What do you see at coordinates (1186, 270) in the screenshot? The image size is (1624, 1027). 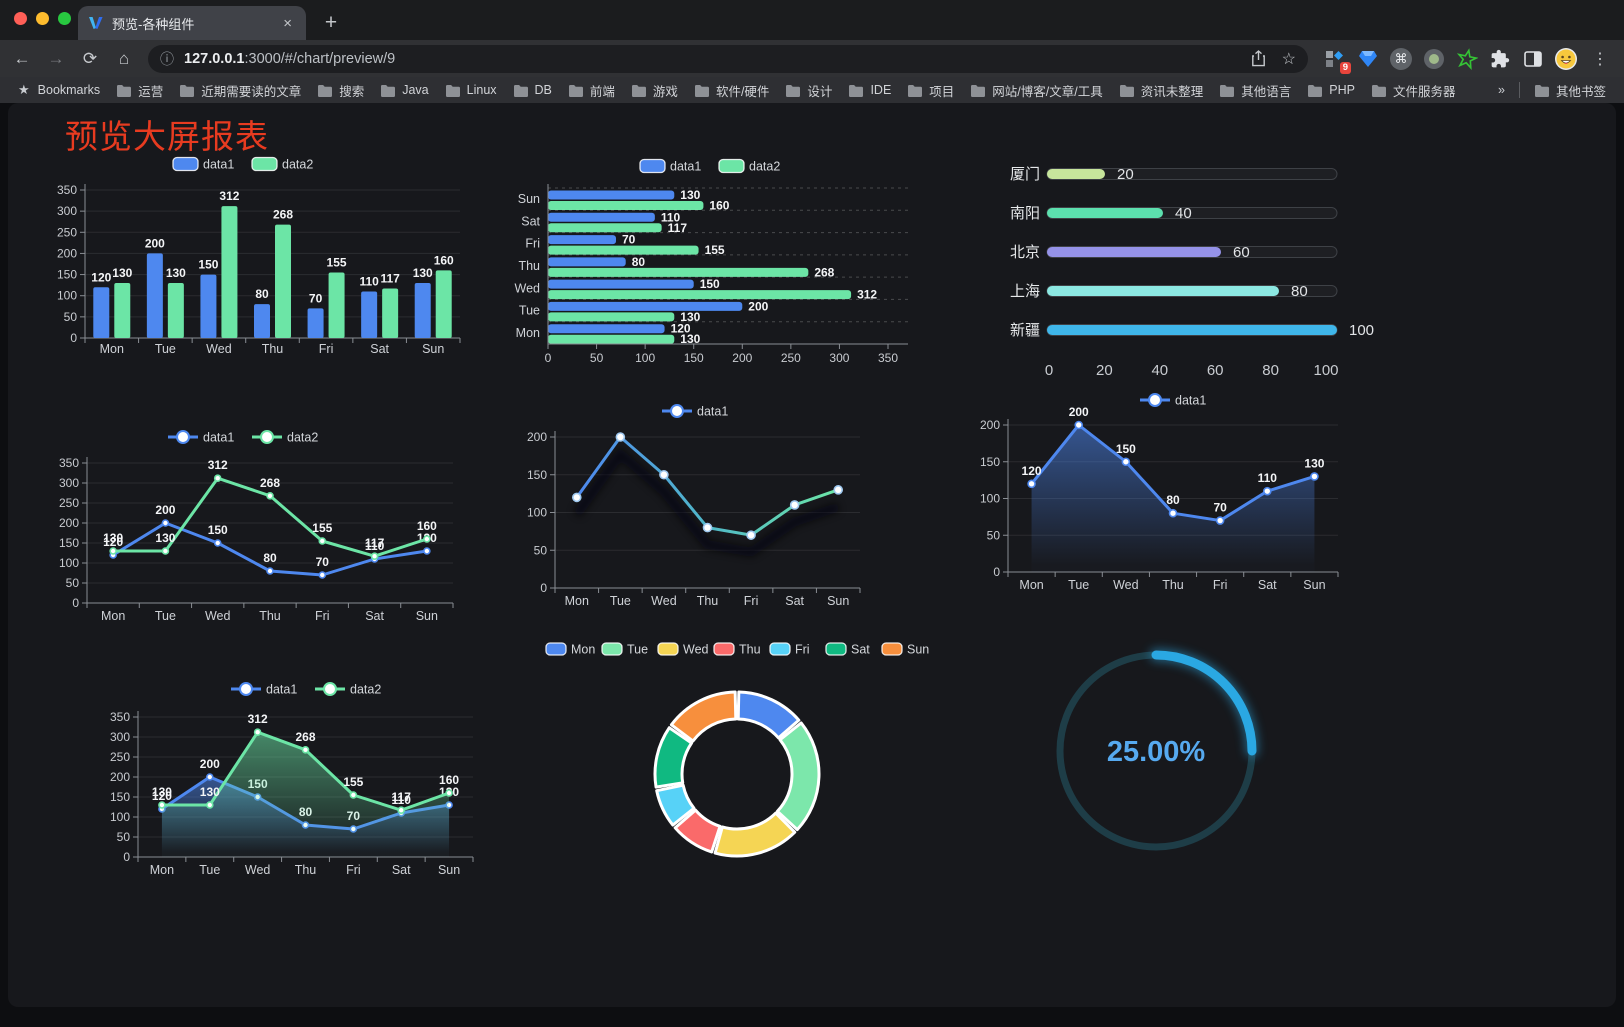 I see `chart-progress-bars: 厦门 20 南阳 40 北京 60 上海 80 新疆 100 0 20 40 60 80 100` at bounding box center [1186, 270].